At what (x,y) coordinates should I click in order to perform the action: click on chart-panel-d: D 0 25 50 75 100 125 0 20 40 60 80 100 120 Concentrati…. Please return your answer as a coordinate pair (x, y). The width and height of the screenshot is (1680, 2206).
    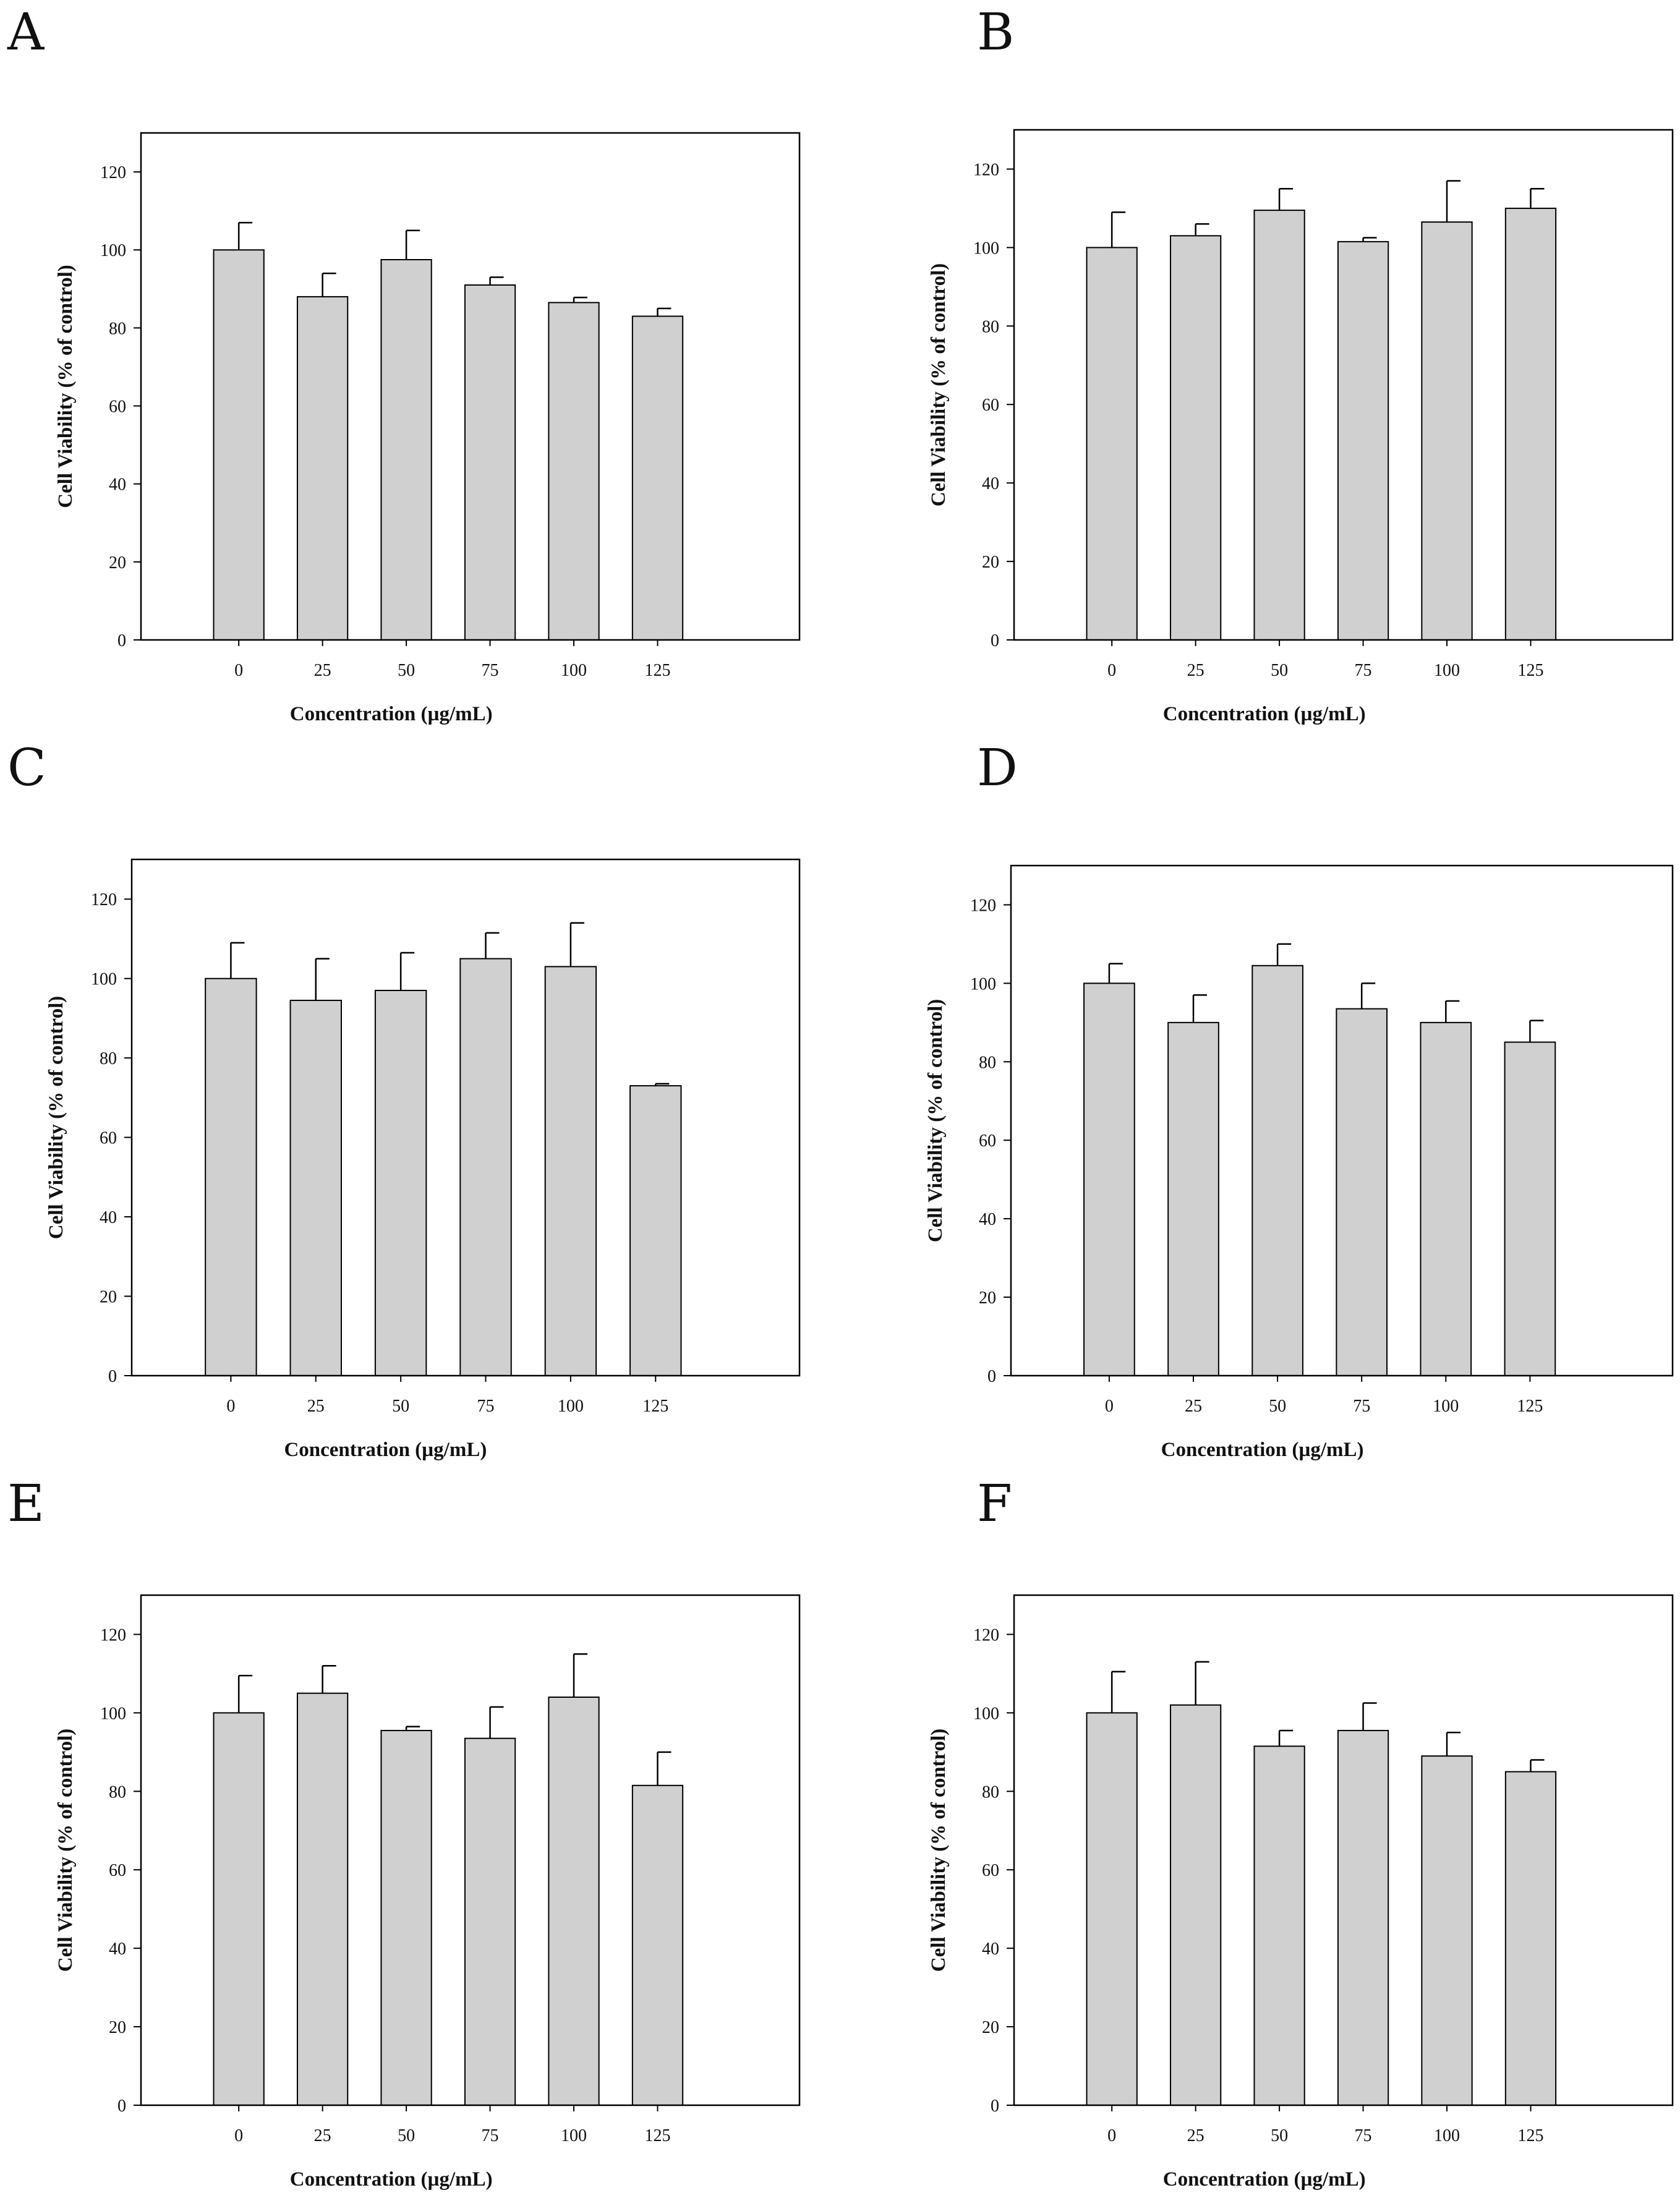
    Looking at the image, I should click on (1299, 1100).